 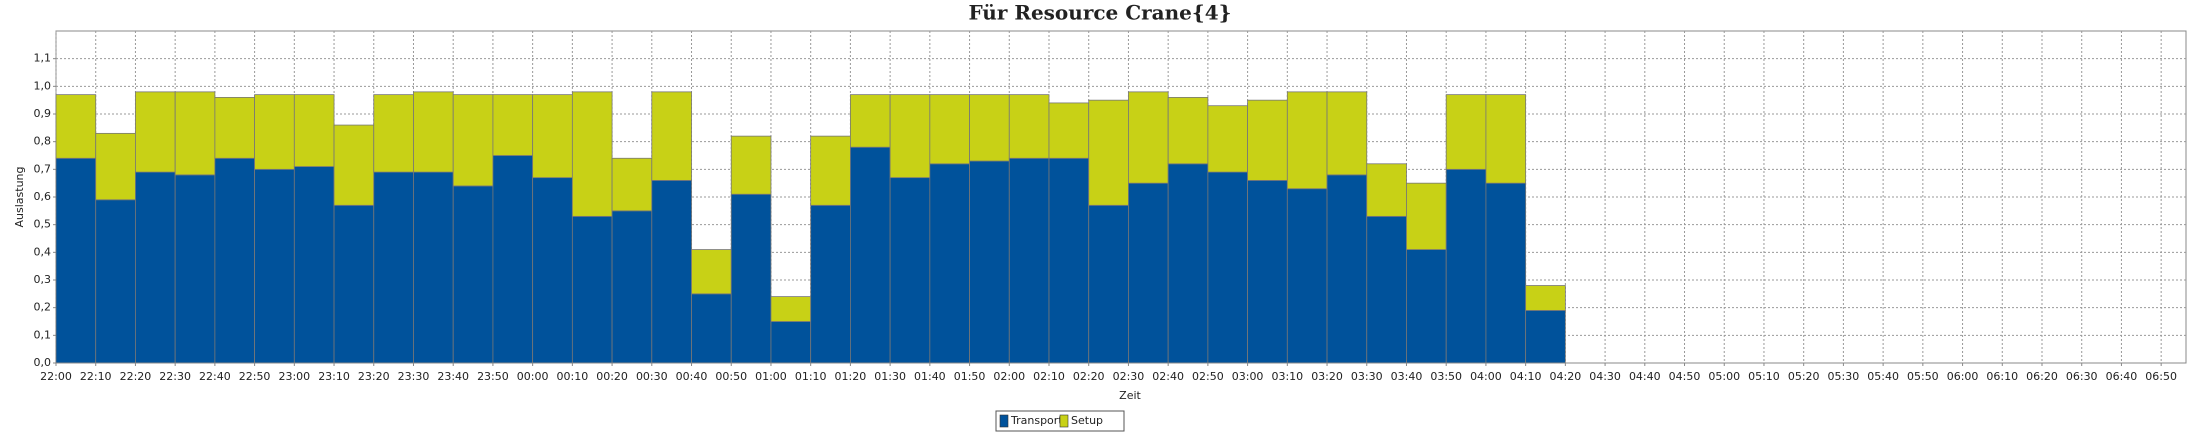 What do you see at coordinates (1764, 376) in the screenshot?
I see `x-tick-label: 05:10` at bounding box center [1764, 376].